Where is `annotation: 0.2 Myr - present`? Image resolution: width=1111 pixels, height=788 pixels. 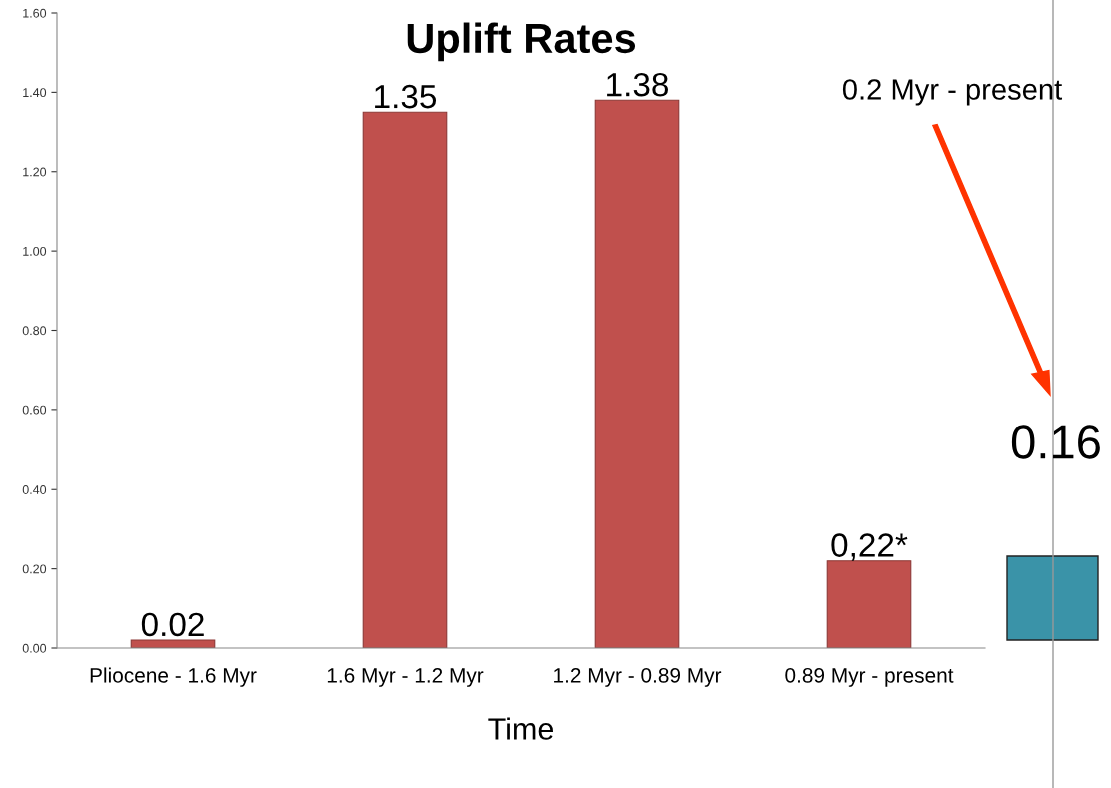 annotation: 0.2 Myr - present is located at coordinates (952, 92).